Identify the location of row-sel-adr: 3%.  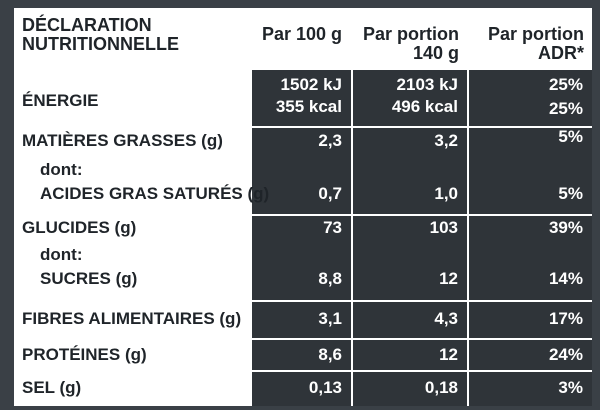
(570, 387).